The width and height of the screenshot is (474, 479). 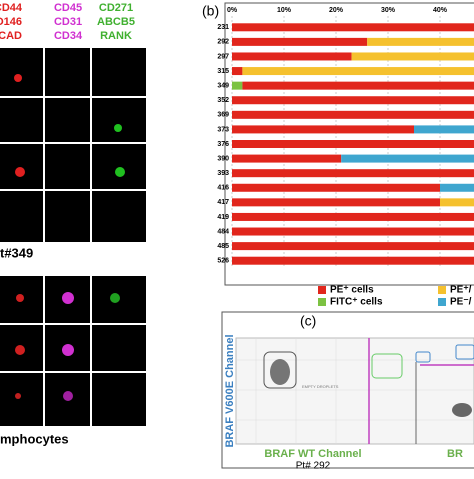 What do you see at coordinates (388, 10) in the screenshot?
I see `x-tick-label: 30%` at bounding box center [388, 10].